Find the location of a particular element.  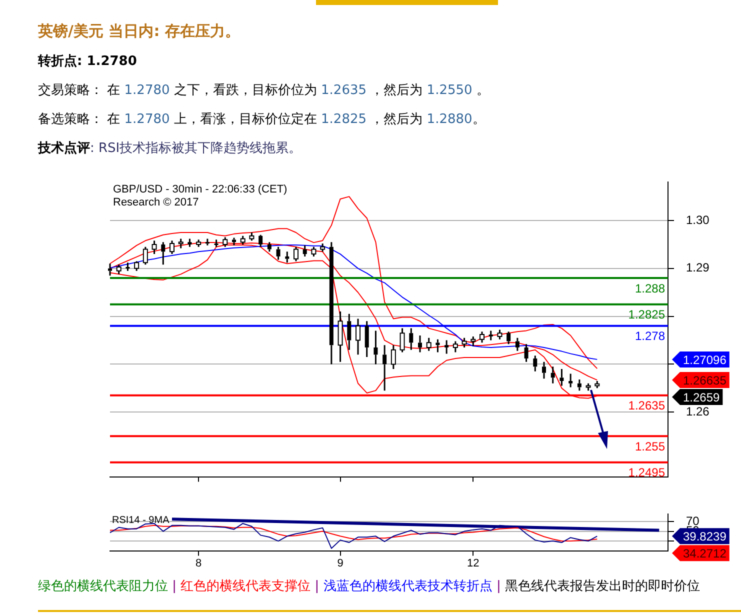

y-tick-label: 1.29 is located at coordinates (698, 267).